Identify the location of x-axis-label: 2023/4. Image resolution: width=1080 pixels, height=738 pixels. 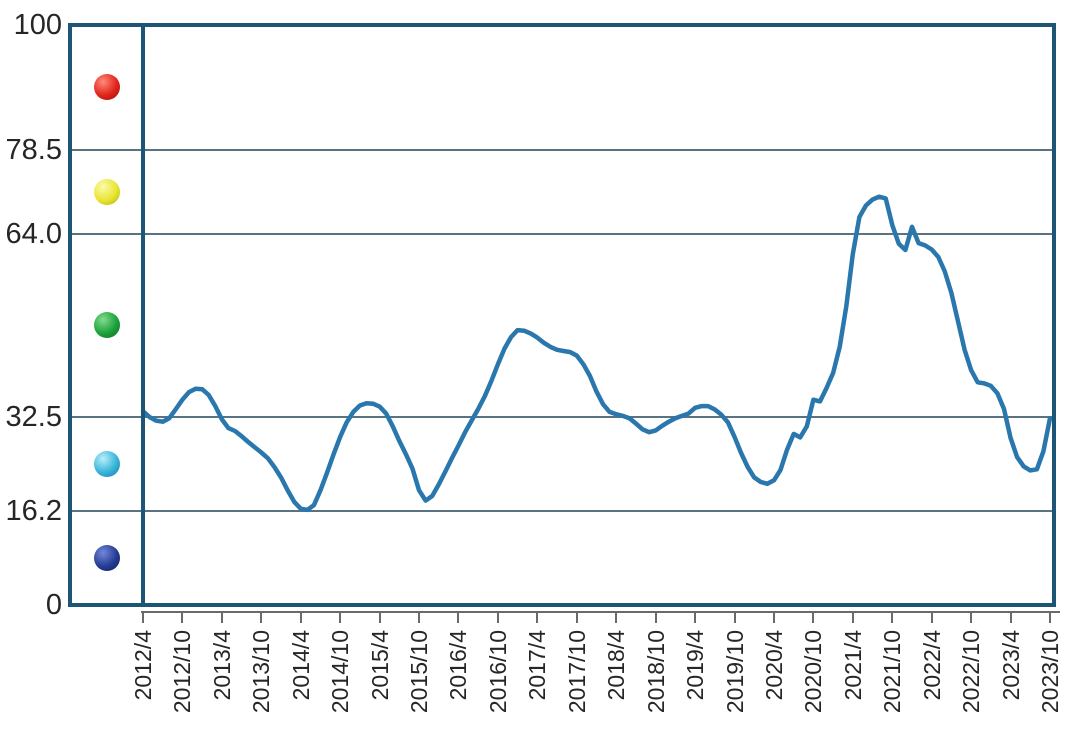
(1010, 665).